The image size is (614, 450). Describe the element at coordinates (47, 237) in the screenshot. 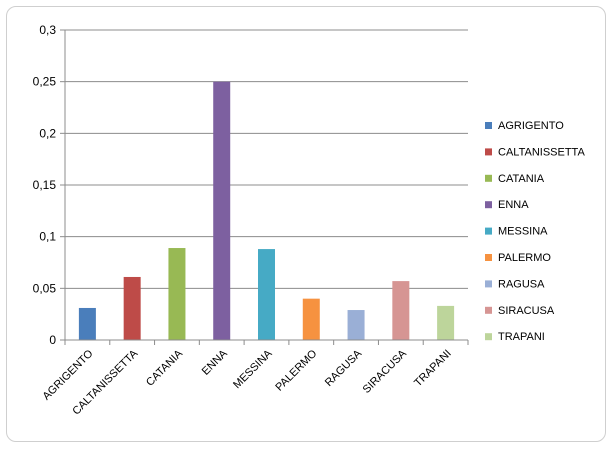

I see `y-tick-label: 0,1` at that location.